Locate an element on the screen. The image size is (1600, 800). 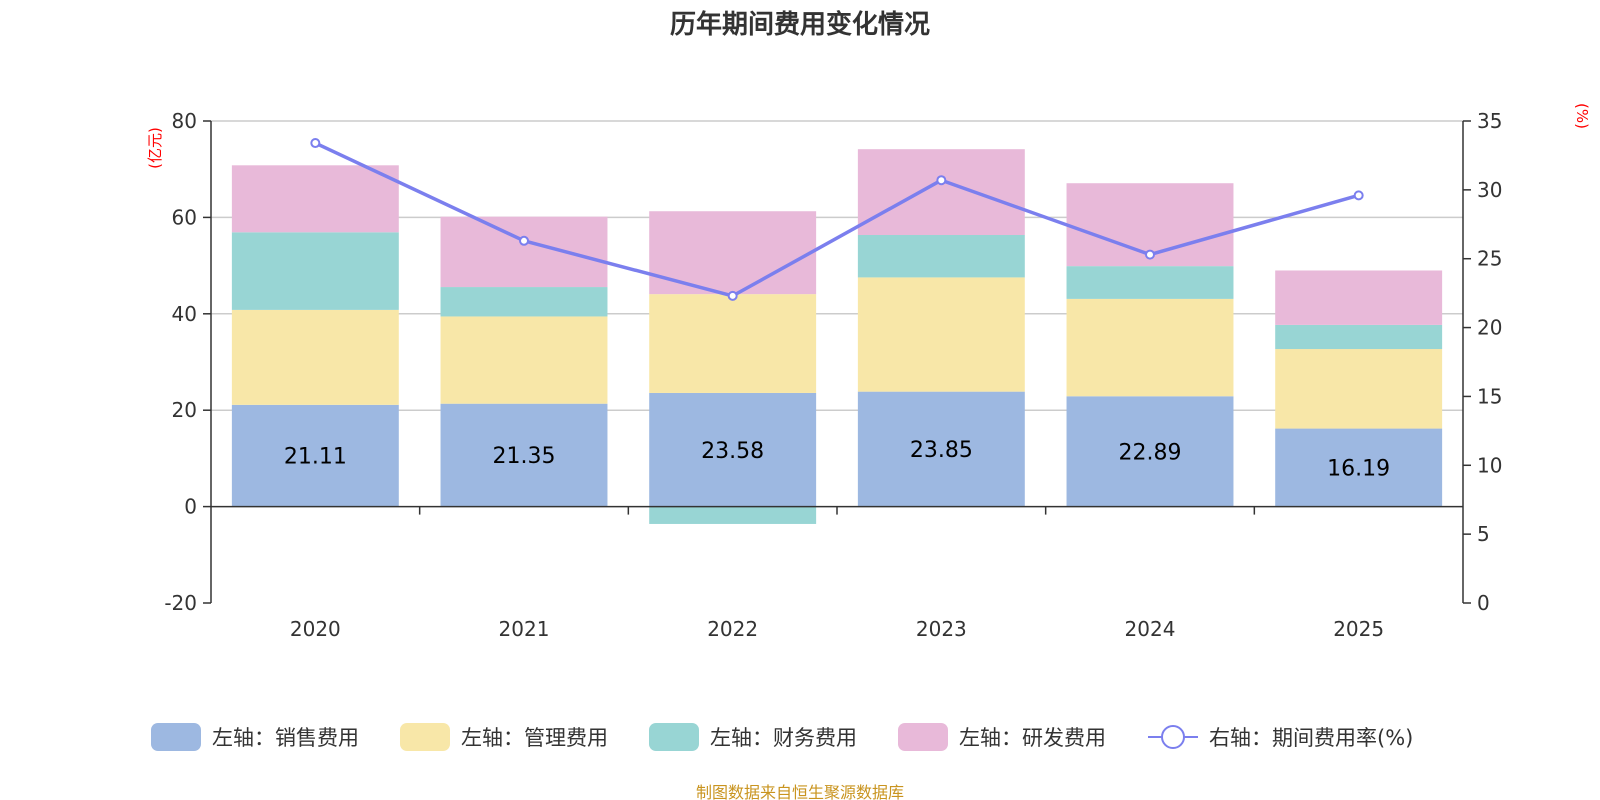
right-tick-label: 15 is located at coordinates (1489, 396).